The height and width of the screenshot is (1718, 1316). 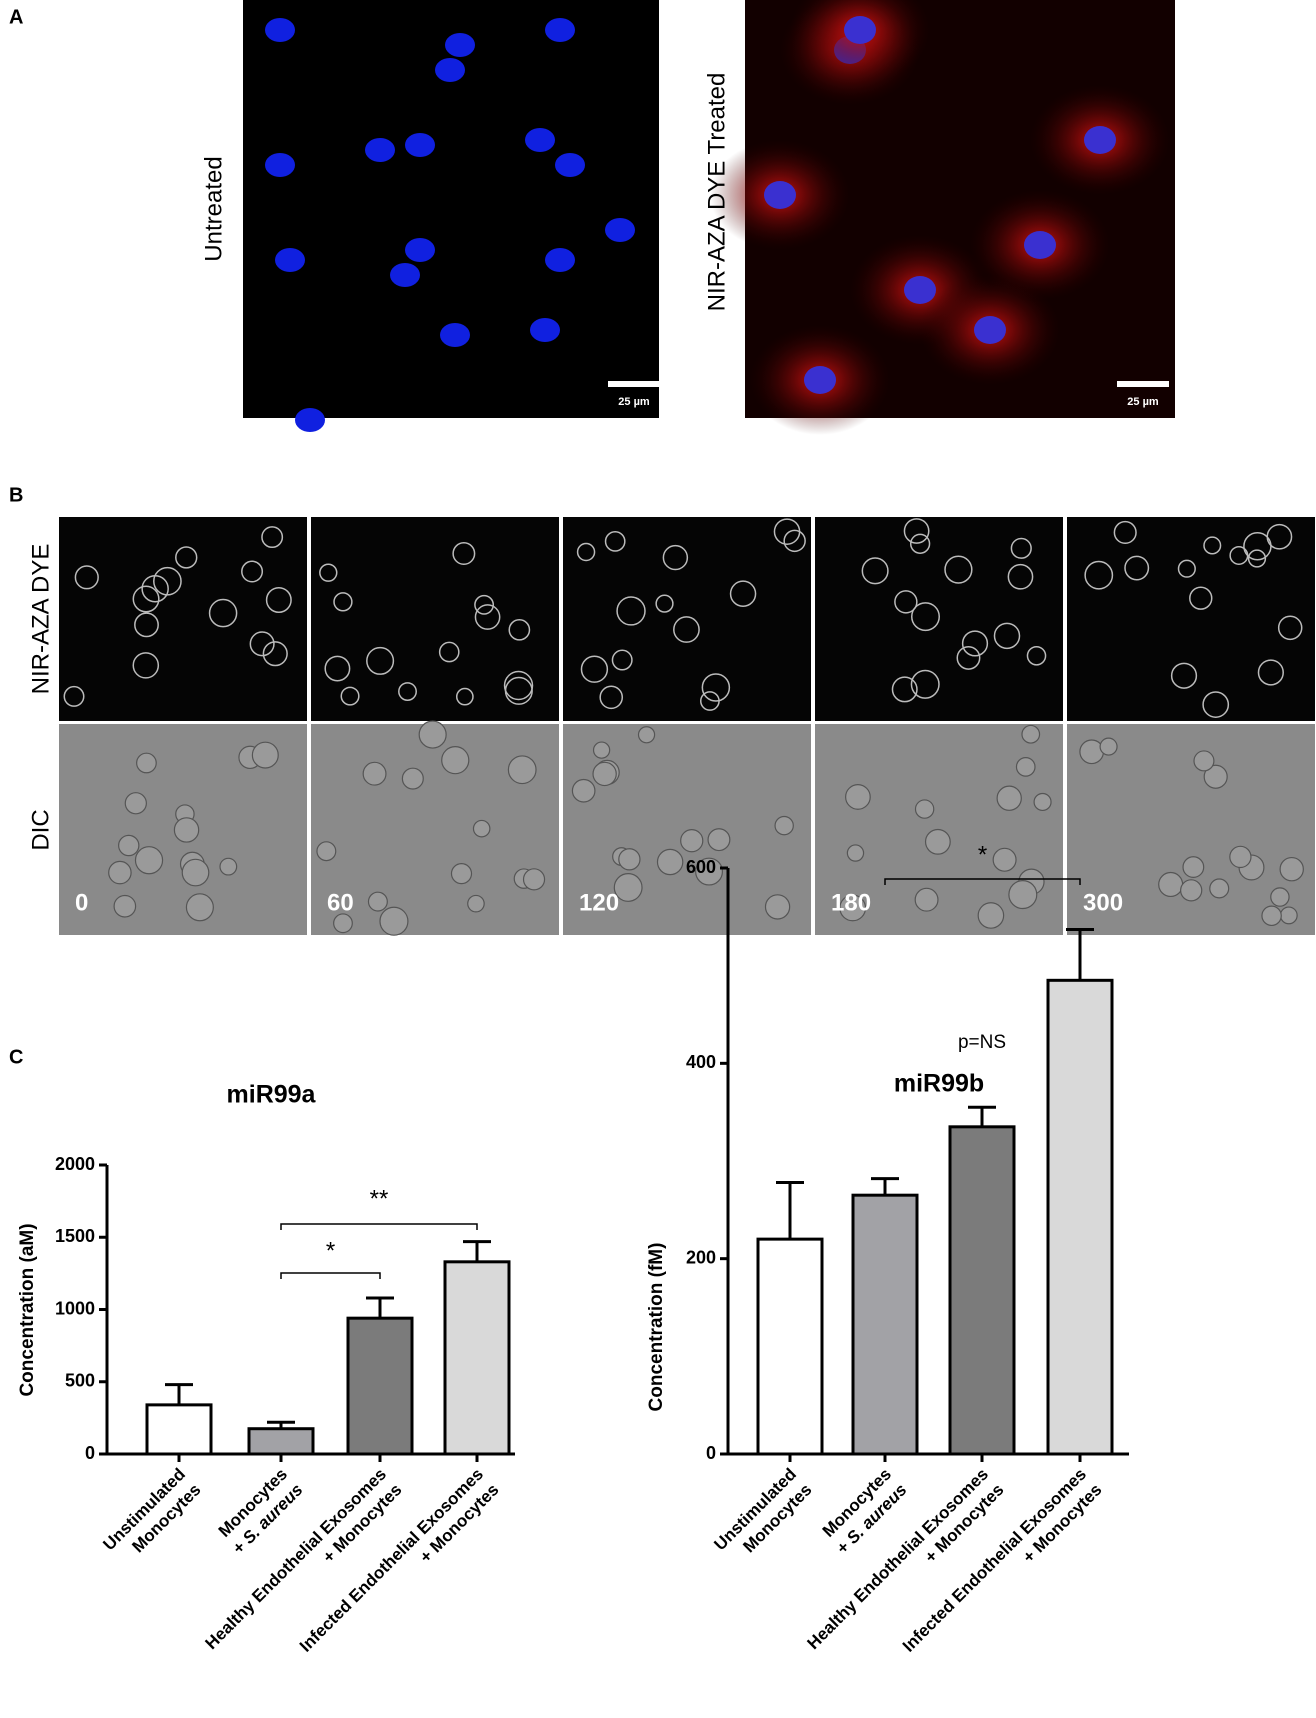 I want to click on scale-bar, so click(x=1143, y=384).